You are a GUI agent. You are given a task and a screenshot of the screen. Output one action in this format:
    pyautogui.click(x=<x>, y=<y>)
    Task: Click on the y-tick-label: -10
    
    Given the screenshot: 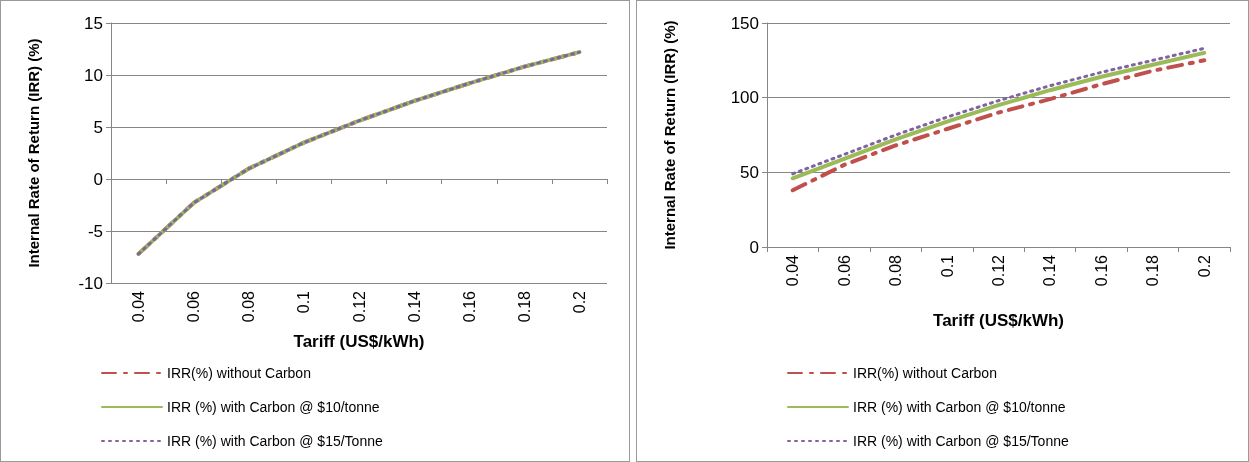 What is the action you would take?
    pyautogui.click(x=90, y=283)
    